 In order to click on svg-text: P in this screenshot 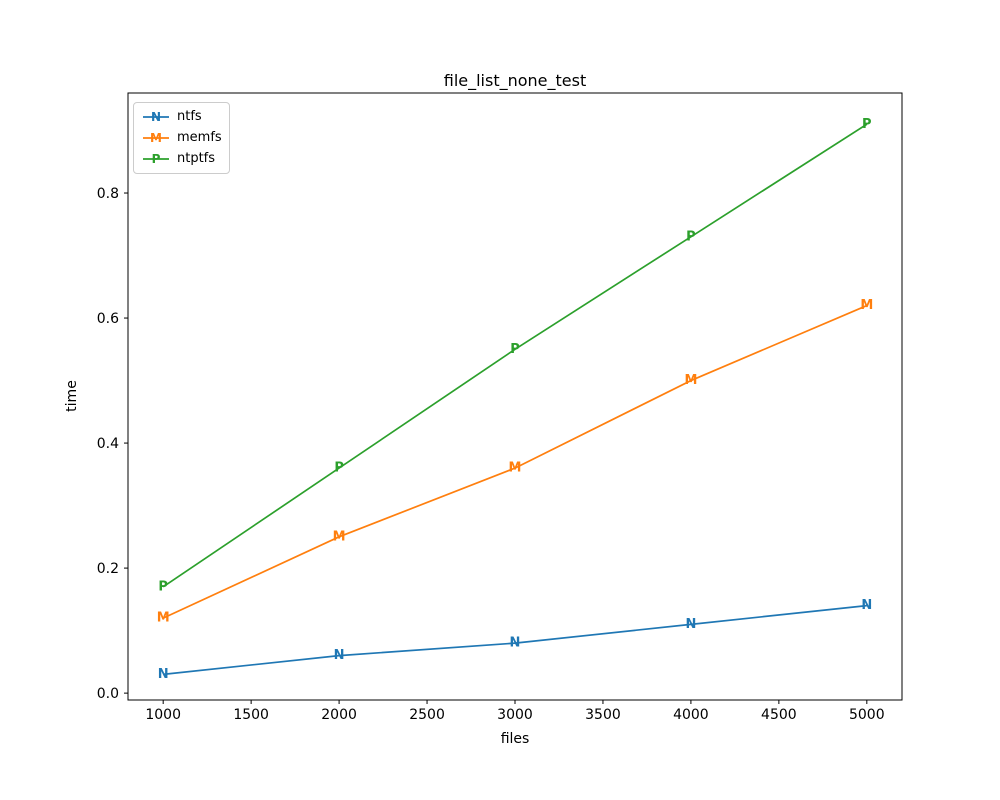, I will do `click(156, 159)`.